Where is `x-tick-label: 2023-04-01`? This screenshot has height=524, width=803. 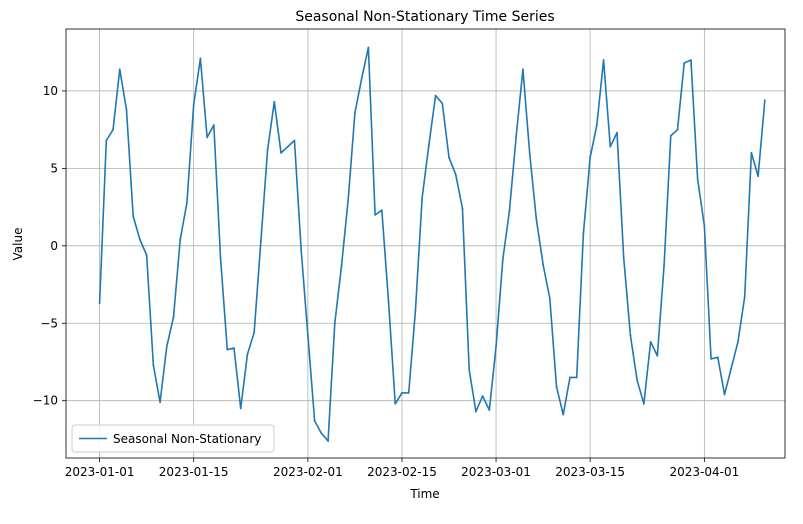
x-tick-label: 2023-04-01 is located at coordinates (704, 472).